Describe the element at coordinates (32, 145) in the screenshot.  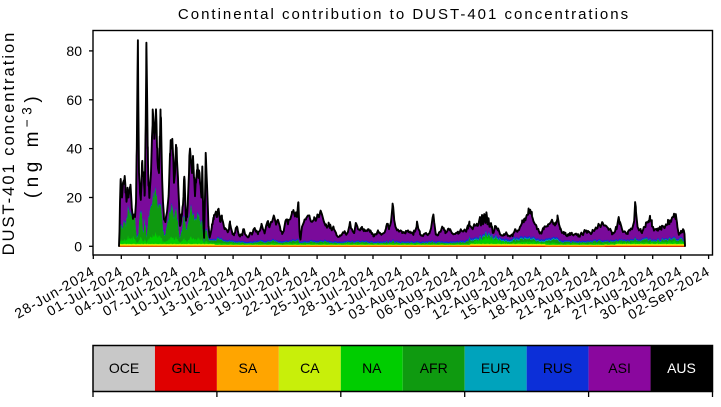
I see `svg-text: (ng m−3)` at that location.